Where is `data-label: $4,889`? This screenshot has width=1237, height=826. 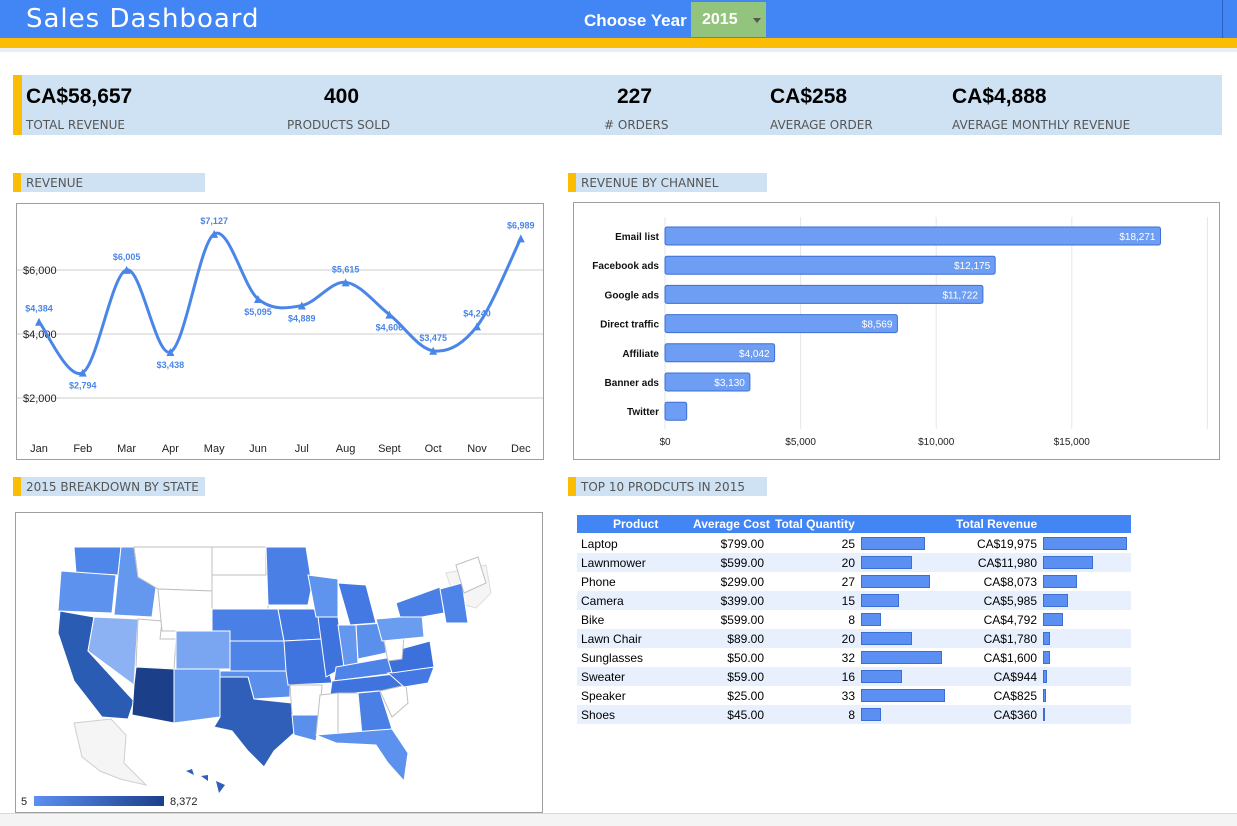 data-label: $4,889 is located at coordinates (302, 319).